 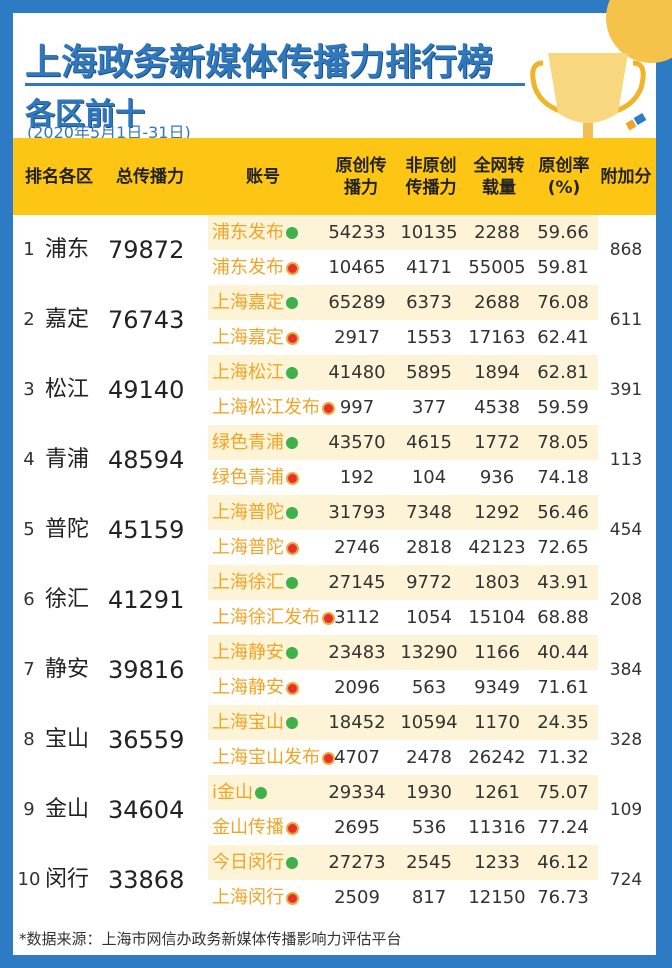 What do you see at coordinates (626, 880) in the screenshot?
I see `bonus-score: 724` at bounding box center [626, 880].